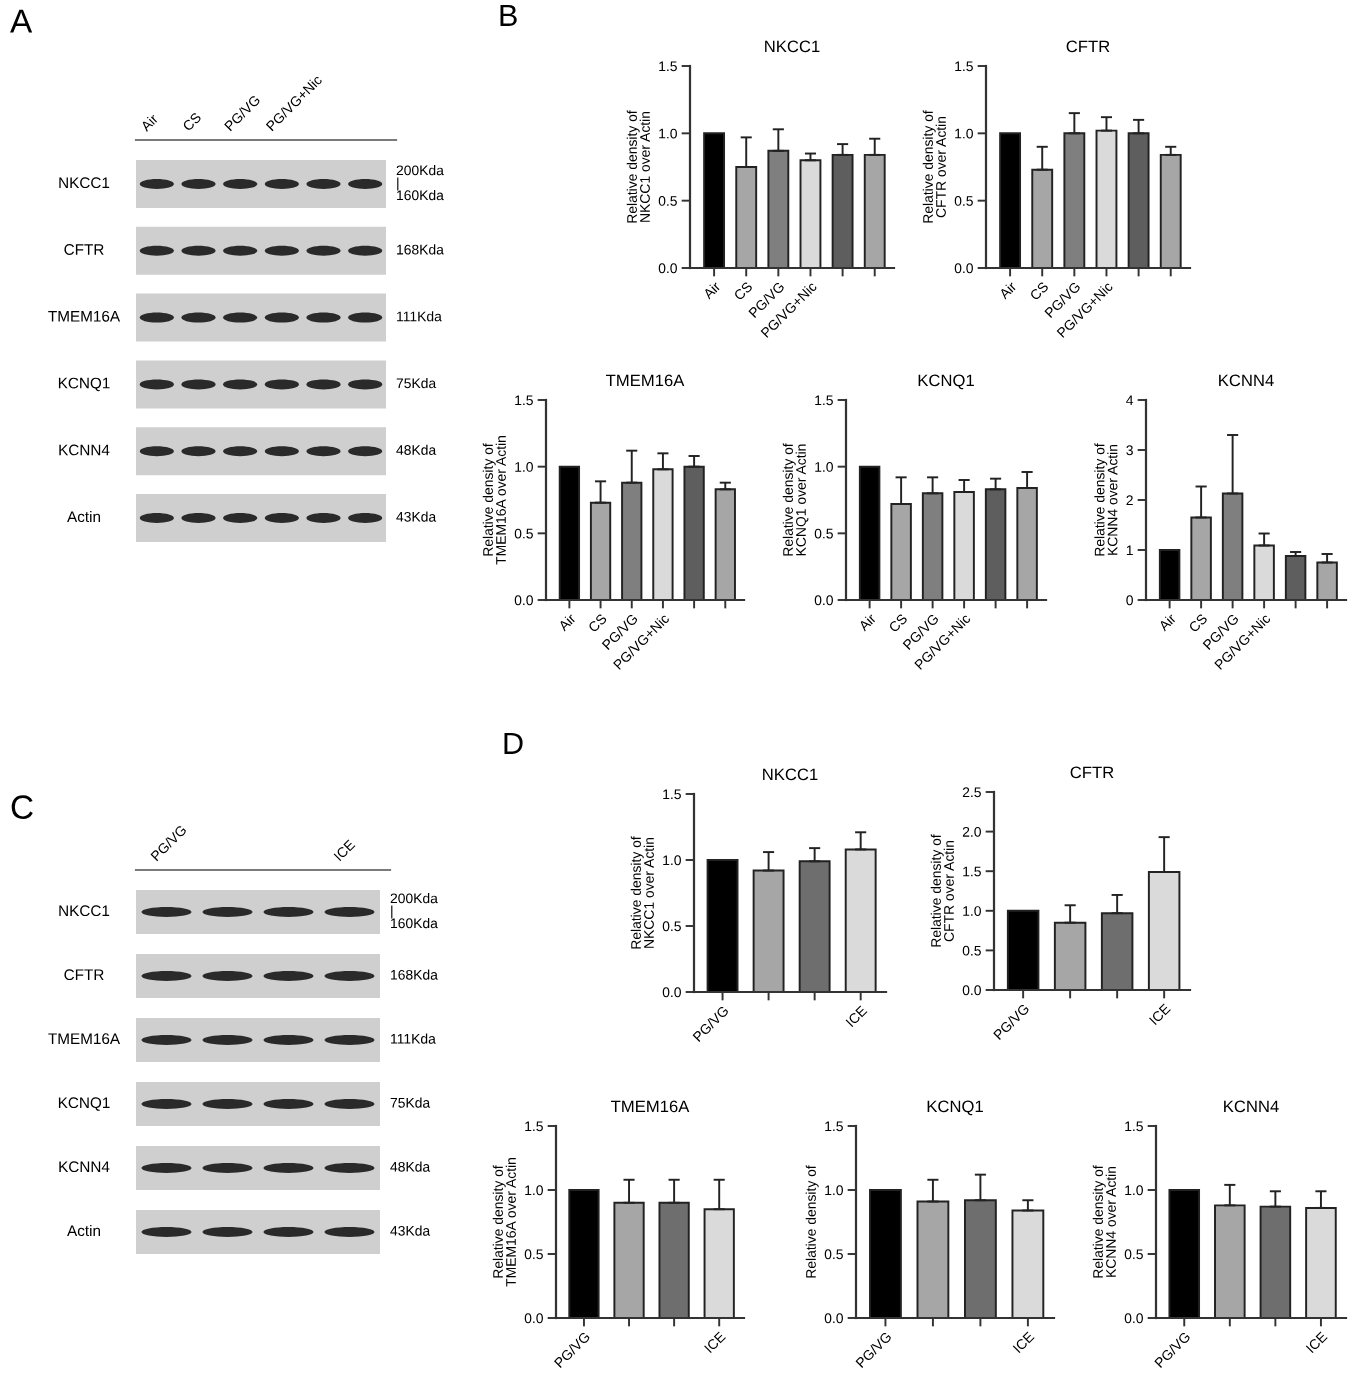 Image resolution: width=1352 pixels, height=1380 pixels. I want to click on text: C, so click(22, 807).